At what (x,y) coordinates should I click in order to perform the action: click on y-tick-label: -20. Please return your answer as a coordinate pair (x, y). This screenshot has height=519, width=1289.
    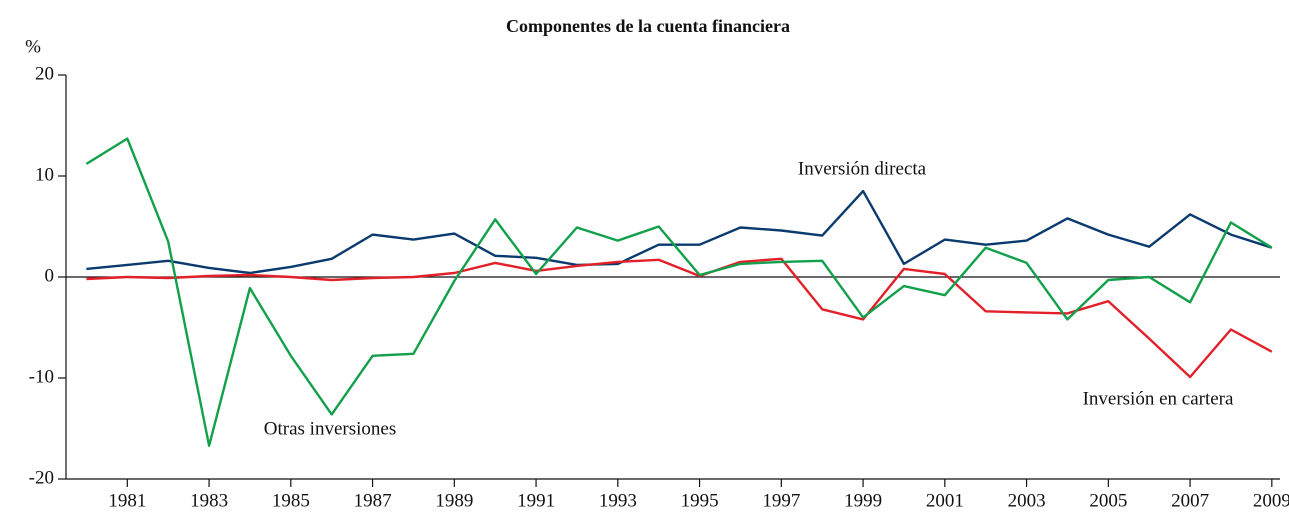
    Looking at the image, I should click on (41, 477).